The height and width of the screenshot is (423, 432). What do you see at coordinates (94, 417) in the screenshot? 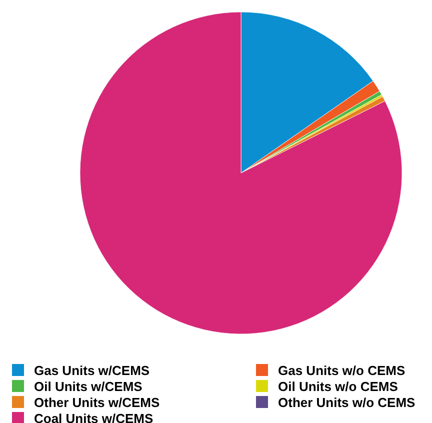
I see `legend-label: Coal Units w/CEMS` at bounding box center [94, 417].